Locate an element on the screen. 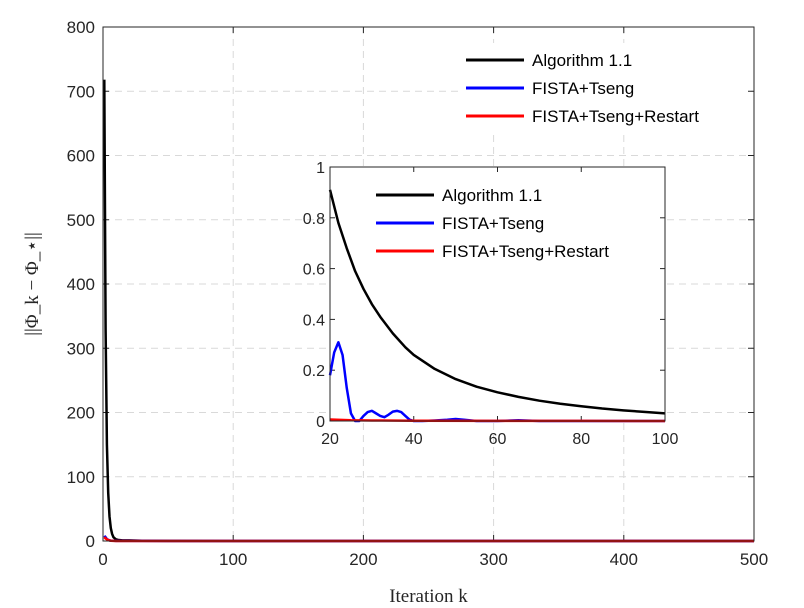 Image resolution: width=804 pixels, height=608 pixels. main-x-tick-label: 0 is located at coordinates (102, 559).